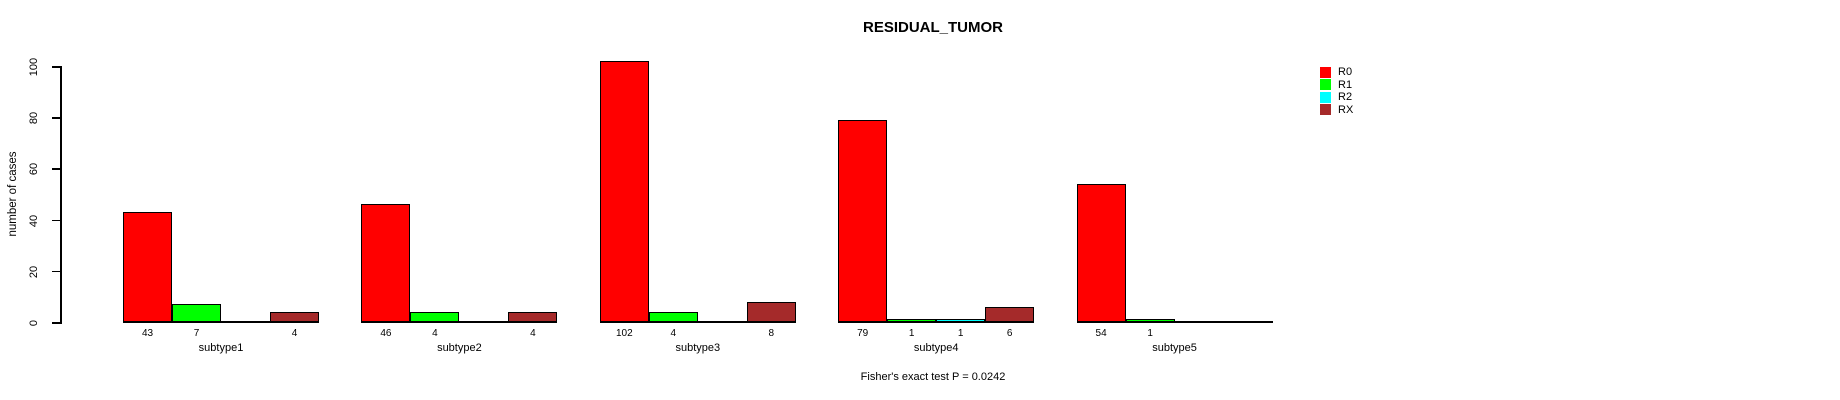 The image size is (1840, 400). Describe the element at coordinates (863, 333) in the screenshot. I see `bar-value-label: 79` at that location.